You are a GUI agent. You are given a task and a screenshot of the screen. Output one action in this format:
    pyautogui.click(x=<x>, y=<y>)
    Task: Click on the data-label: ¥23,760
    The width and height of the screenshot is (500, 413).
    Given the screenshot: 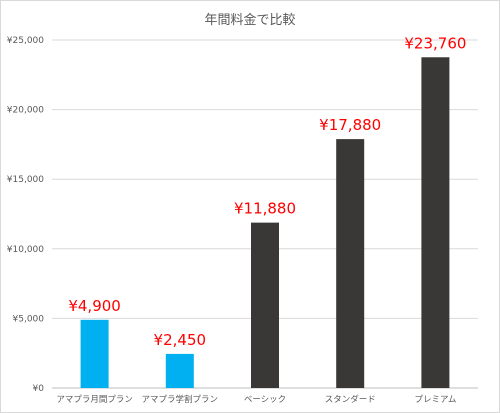 What is the action you would take?
    pyautogui.click(x=435, y=43)
    